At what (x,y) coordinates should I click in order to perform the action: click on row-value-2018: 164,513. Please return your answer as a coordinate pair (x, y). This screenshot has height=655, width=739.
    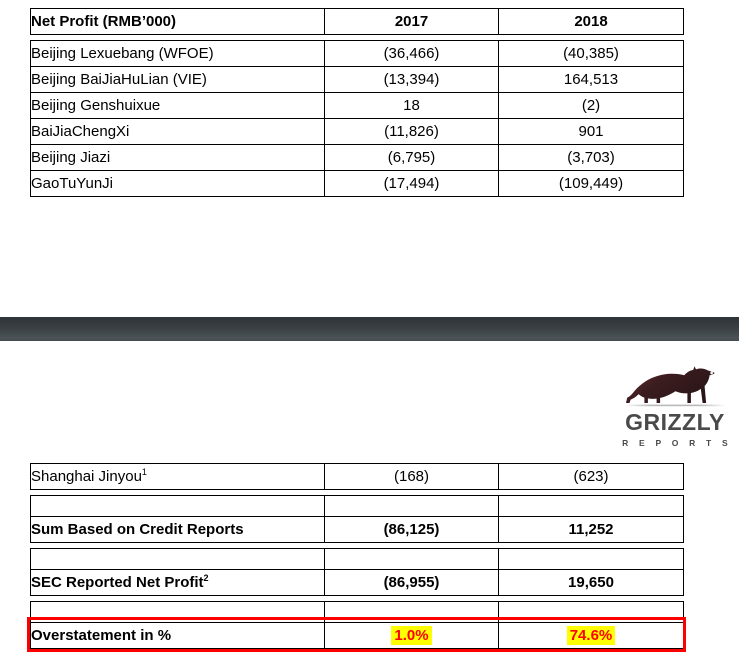
    Looking at the image, I should click on (591, 79).